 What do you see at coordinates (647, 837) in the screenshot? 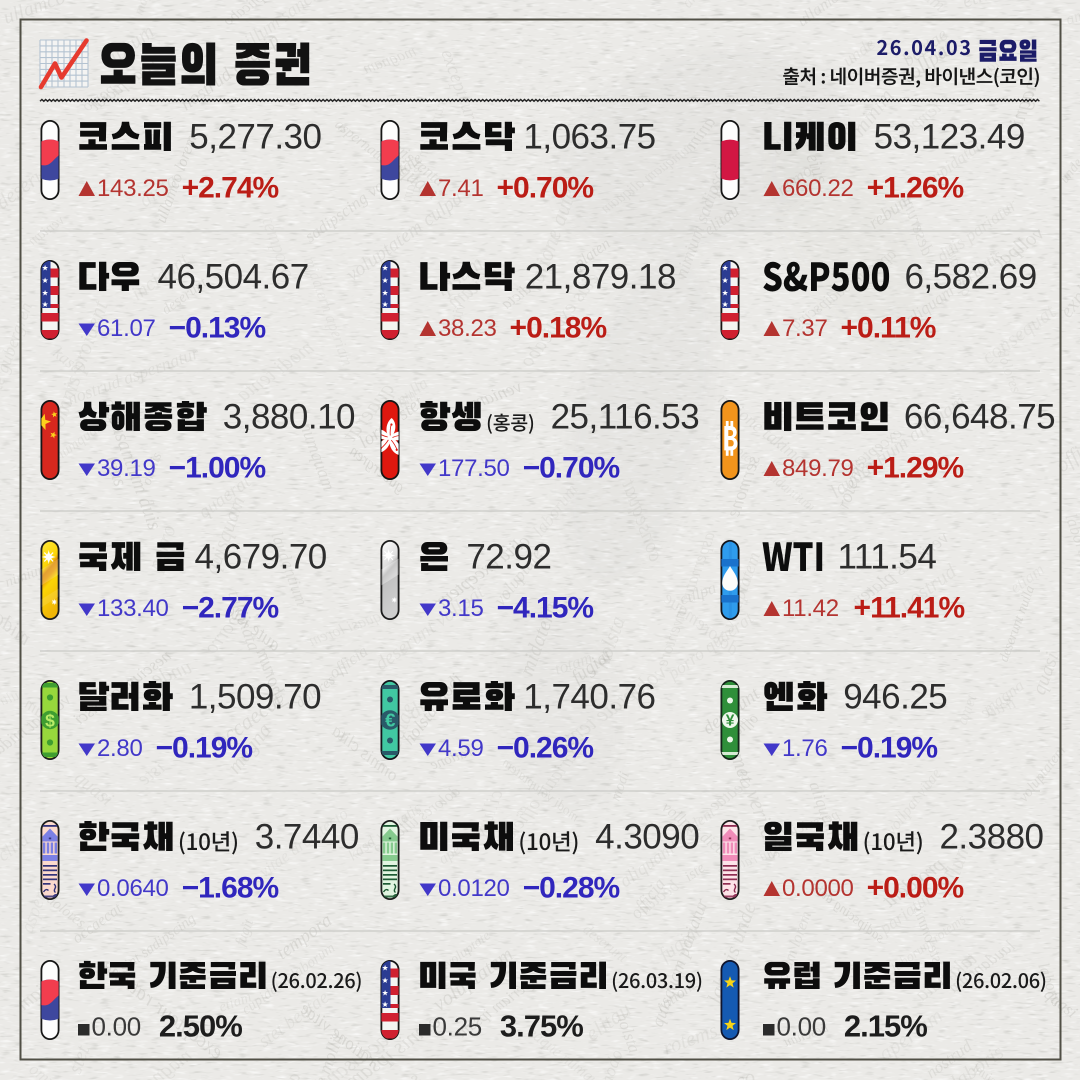
I see `svg-text: 4.3090` at bounding box center [647, 837].